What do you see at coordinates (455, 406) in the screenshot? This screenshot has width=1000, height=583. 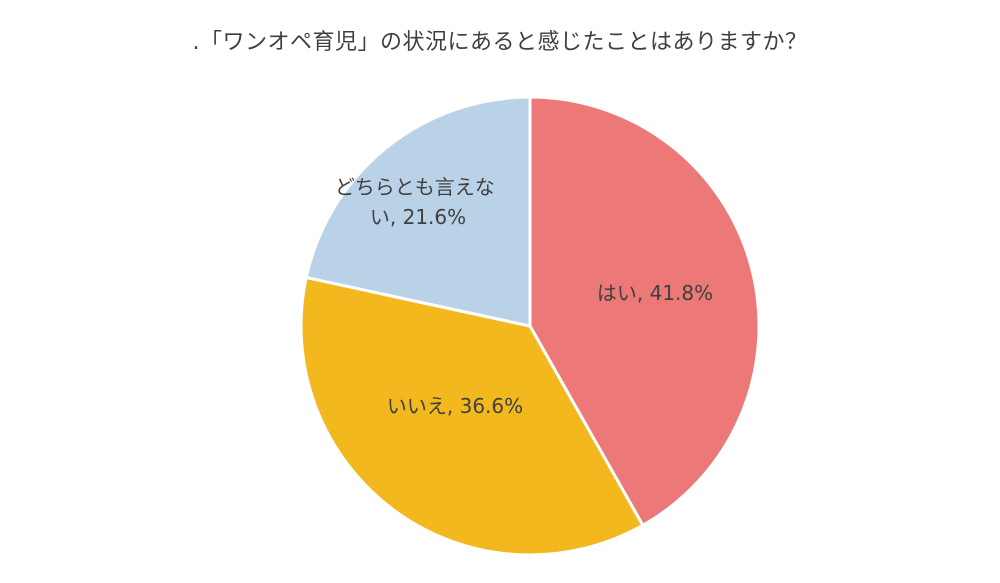 I see `slice-label-no: いいえ, 36.6%` at bounding box center [455, 406].